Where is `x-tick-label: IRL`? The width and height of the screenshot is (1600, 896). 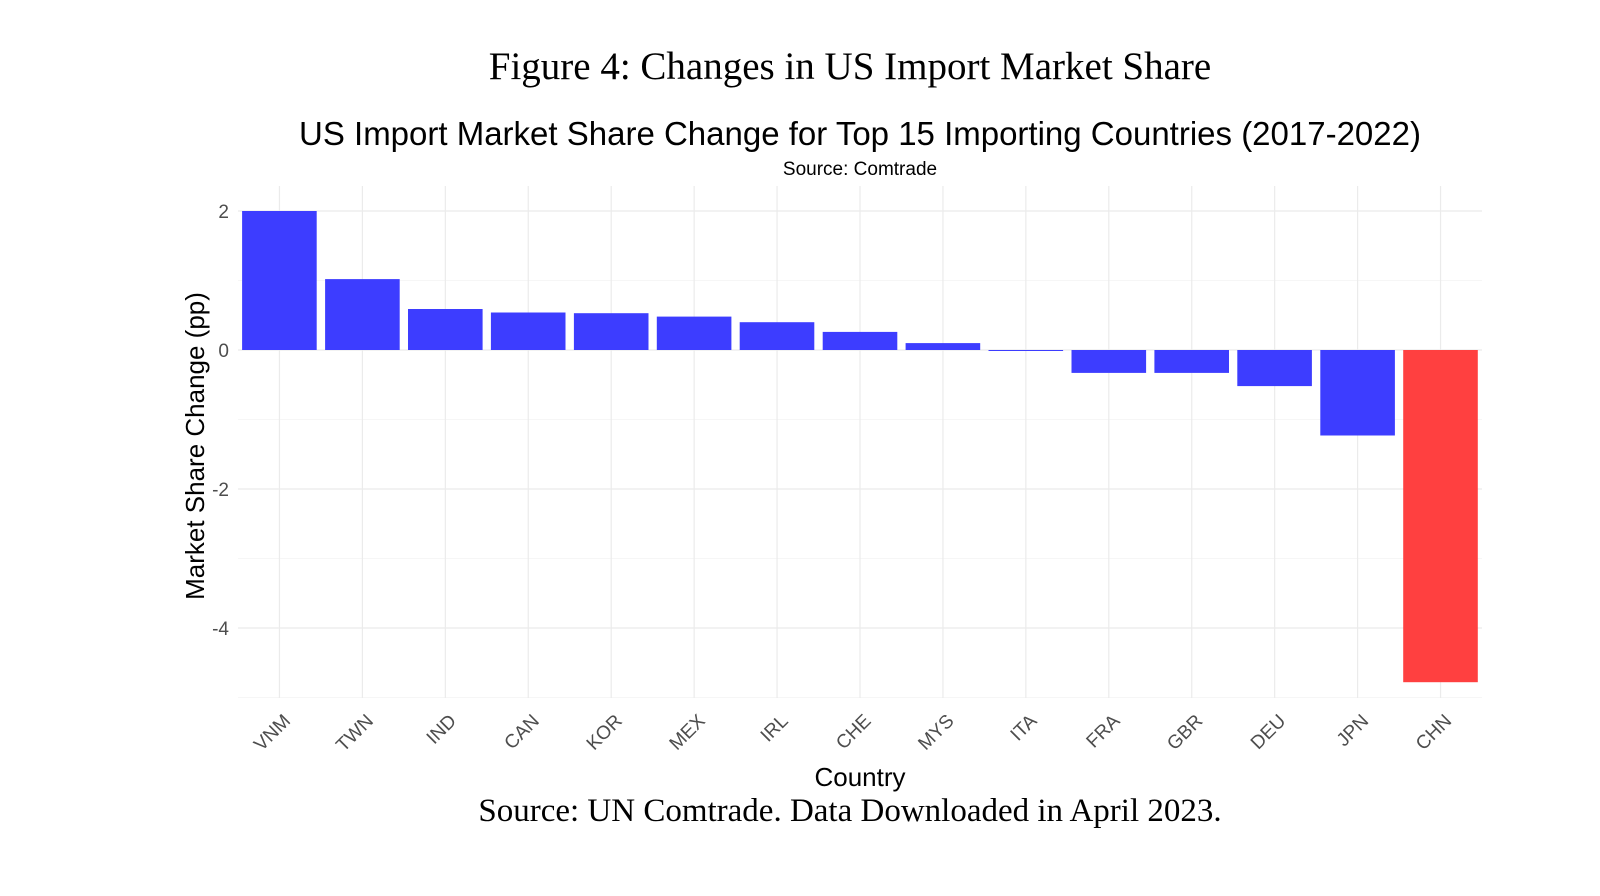
x-tick-label: IRL is located at coordinates (775, 729).